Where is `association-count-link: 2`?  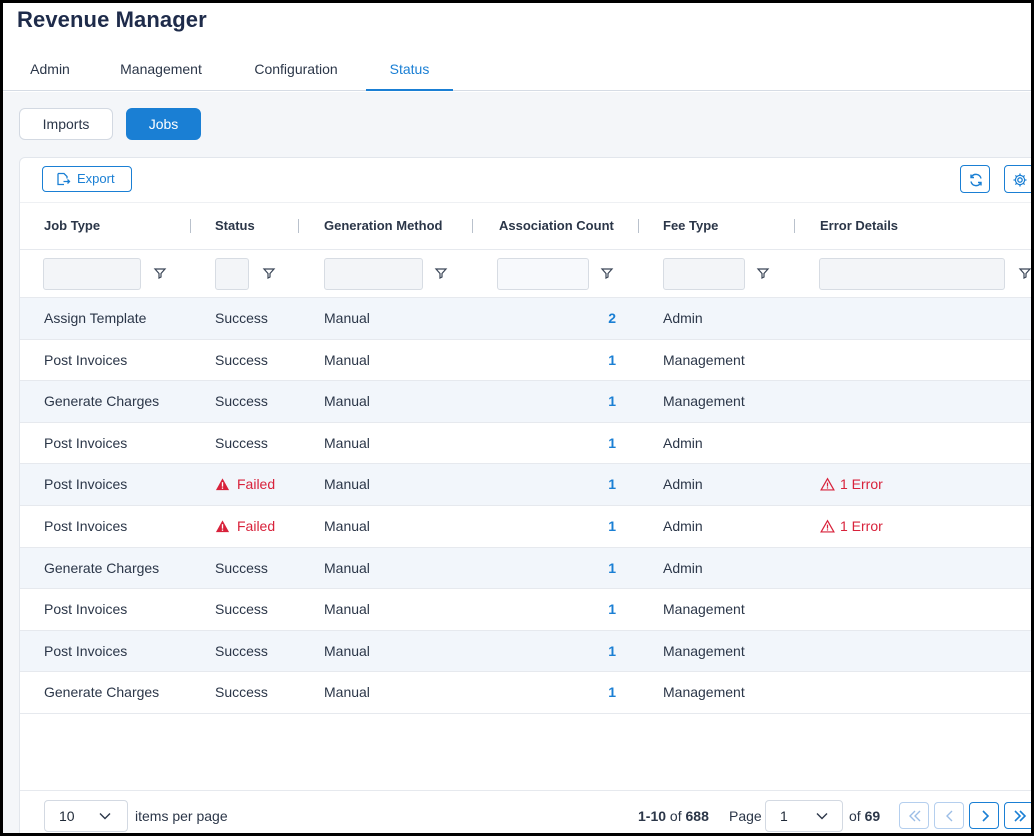
association-count-link: 2 is located at coordinates (612, 318).